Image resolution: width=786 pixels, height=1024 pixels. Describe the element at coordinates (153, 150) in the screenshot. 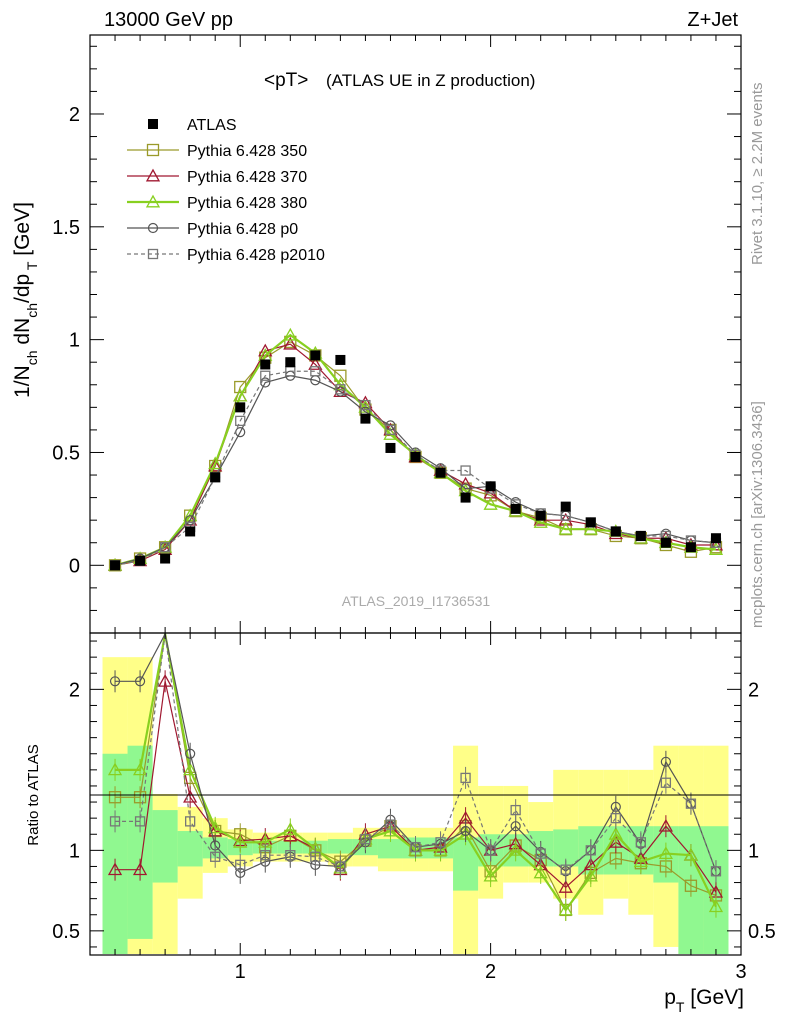

I see `legend-marker-p350` at that location.